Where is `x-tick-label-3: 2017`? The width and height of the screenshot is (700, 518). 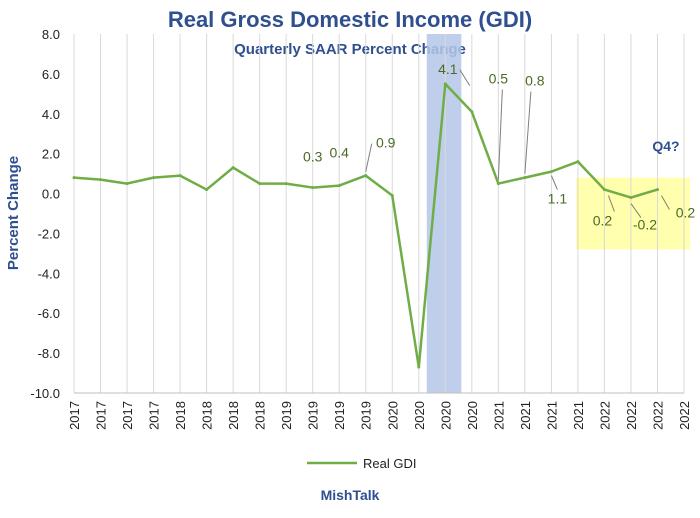 x-tick-label-3: 2017 is located at coordinates (154, 415).